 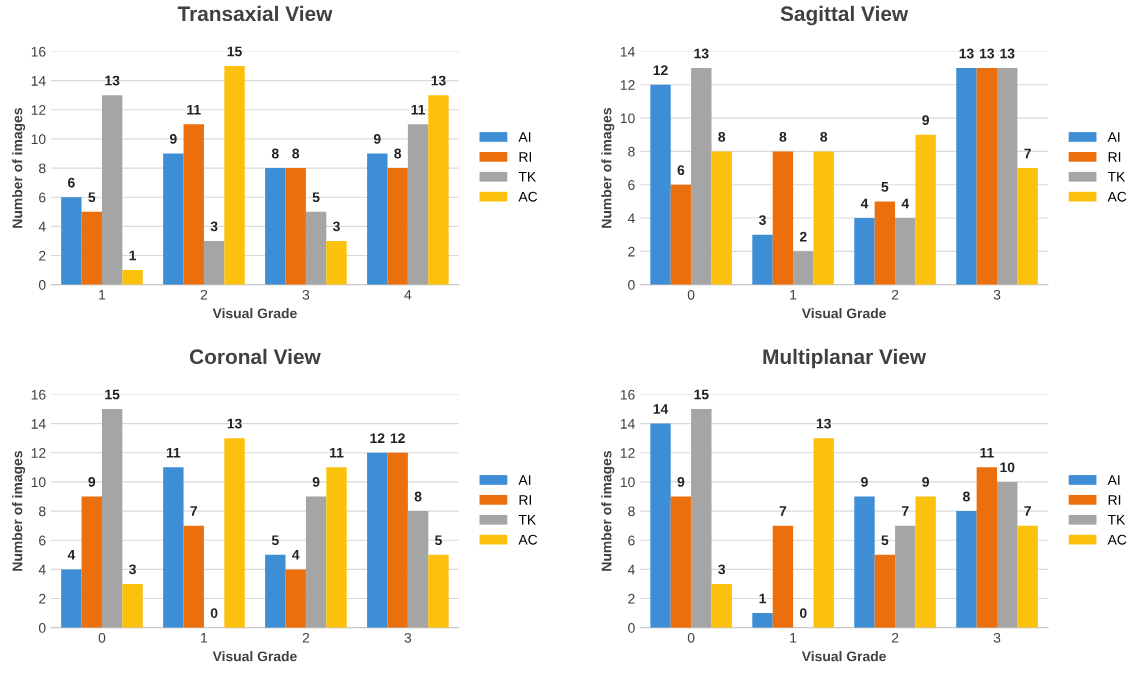 I want to click on data-label: 6, so click(x=71, y=182).